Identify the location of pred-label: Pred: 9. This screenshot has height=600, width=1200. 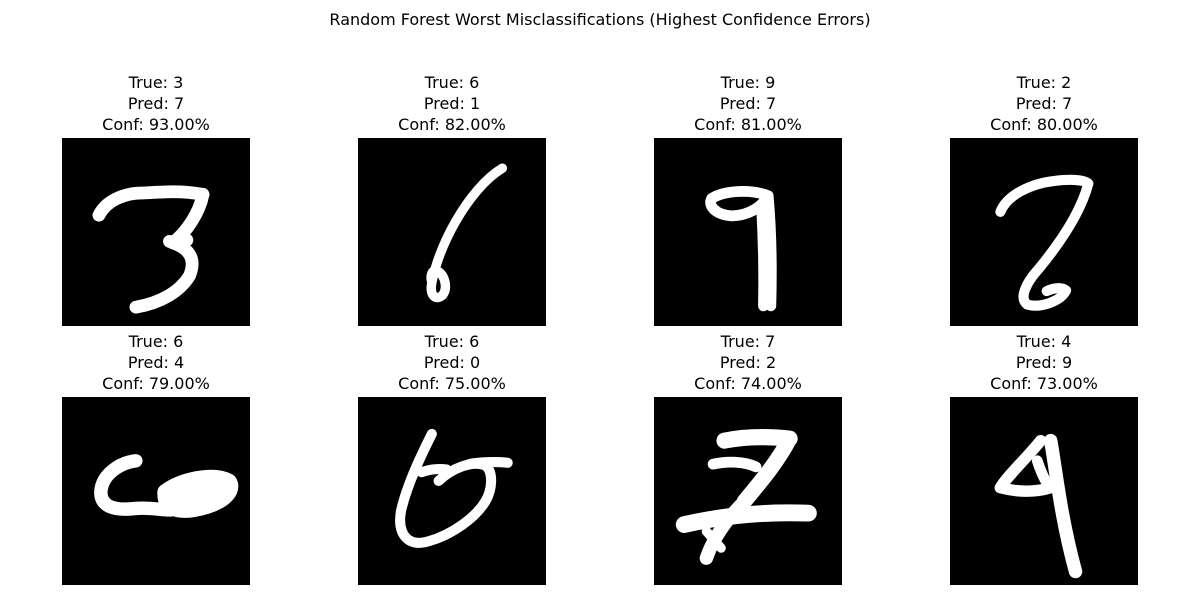
(1044, 362).